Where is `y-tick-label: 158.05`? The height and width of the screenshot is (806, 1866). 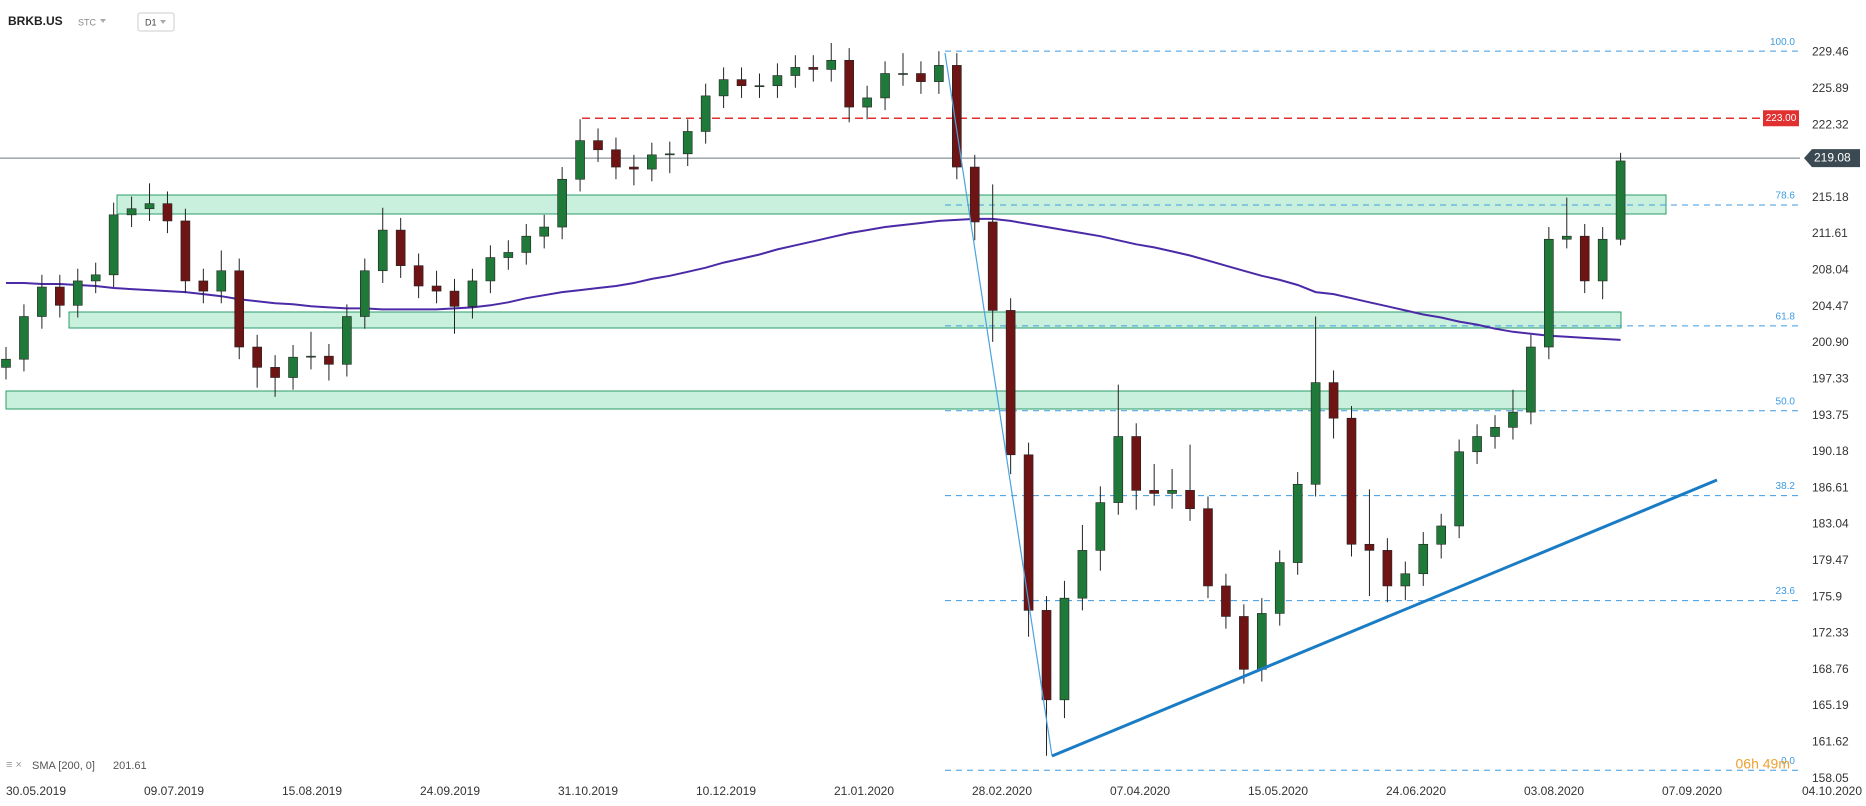
y-tick-label: 158.05 is located at coordinates (1830, 778).